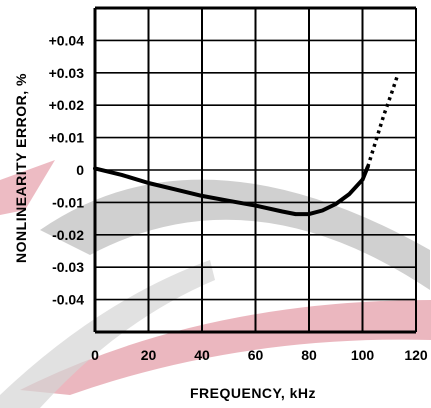  Describe the element at coordinates (68, 300) in the screenshot. I see `y-tick-label: -0.04` at that location.